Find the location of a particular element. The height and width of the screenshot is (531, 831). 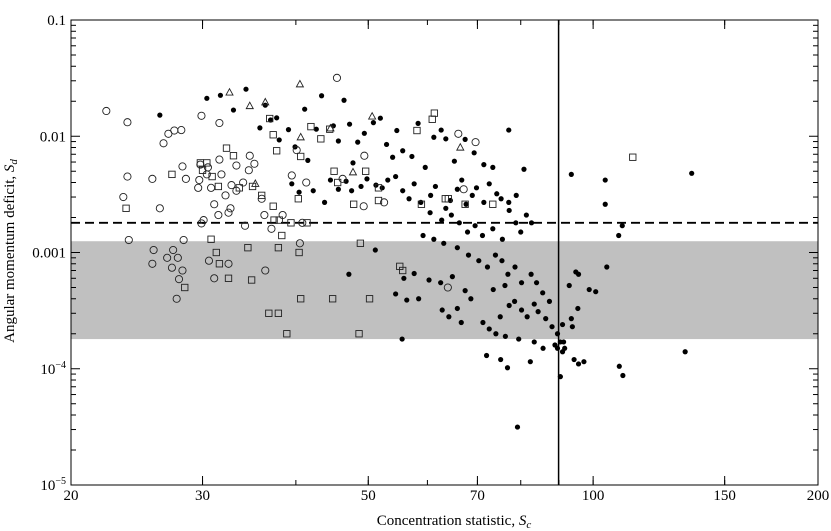

y-axis-label-symbol: S is located at coordinates (10, 168).